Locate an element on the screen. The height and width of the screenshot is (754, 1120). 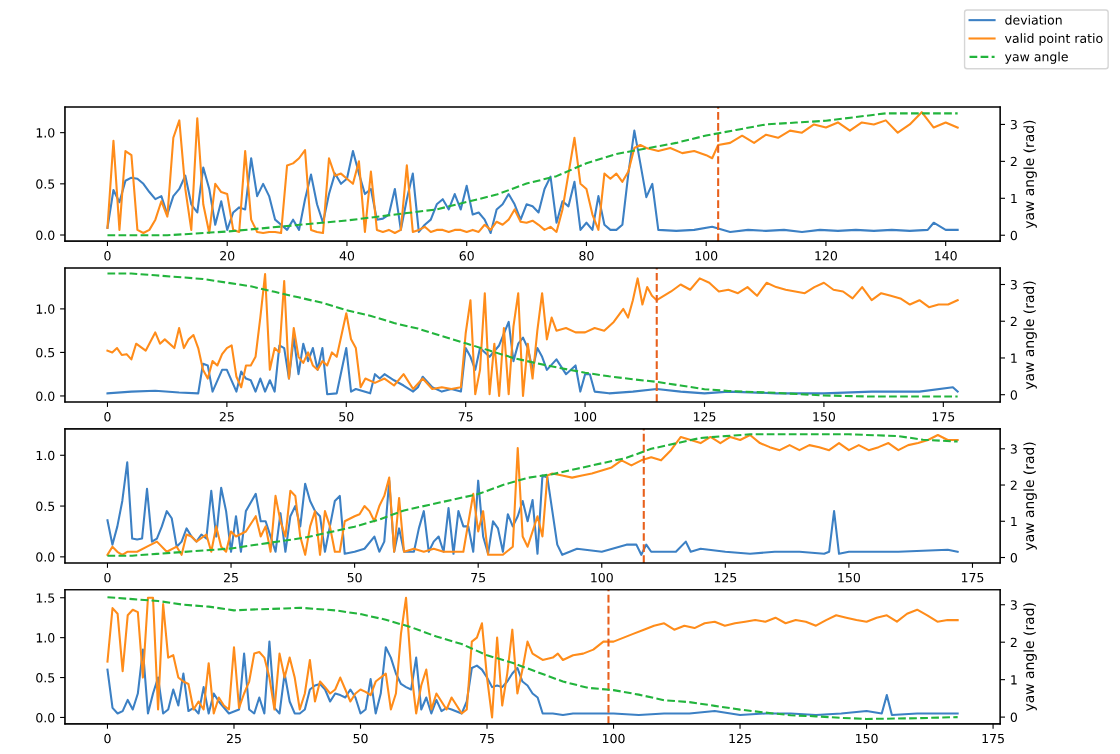
x-tick-label: 20 is located at coordinates (227, 256).